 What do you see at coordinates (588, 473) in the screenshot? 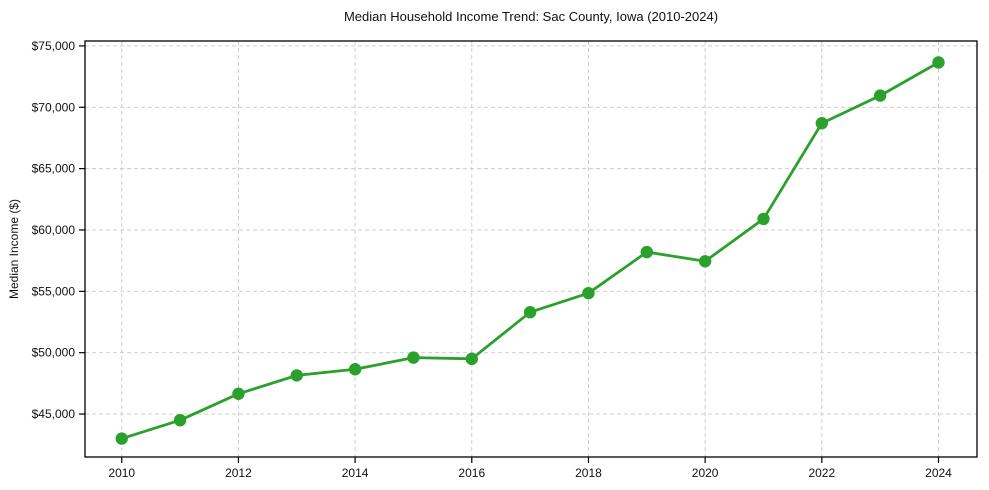
I see `x-tick-label: 2018` at bounding box center [588, 473].